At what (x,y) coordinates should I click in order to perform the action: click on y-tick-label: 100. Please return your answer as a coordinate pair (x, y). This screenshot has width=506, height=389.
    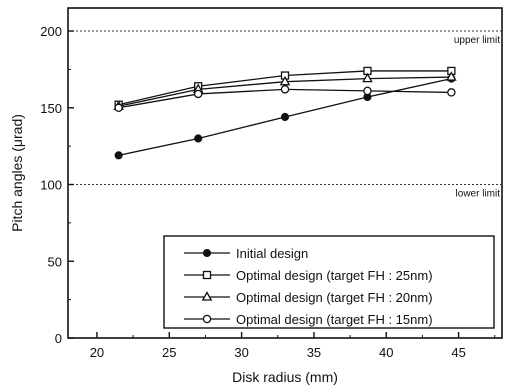
    Looking at the image, I should click on (51, 185).